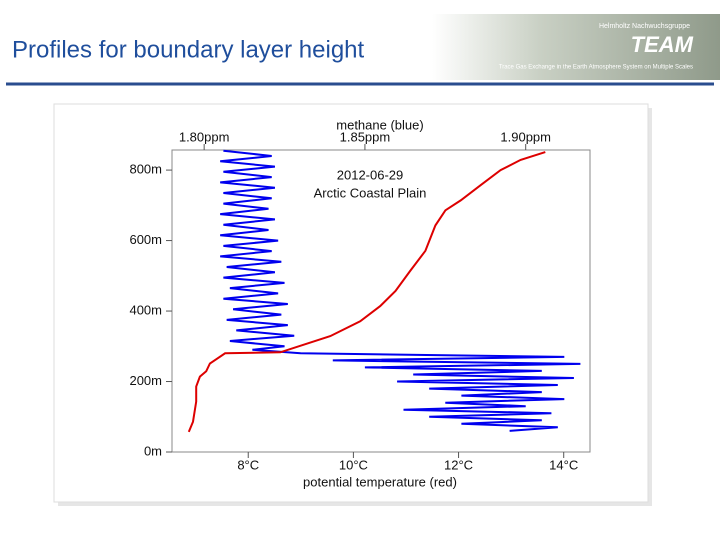 The image size is (720, 540). I want to click on slide-title: Profiles for boundary layer height, so click(188, 49).